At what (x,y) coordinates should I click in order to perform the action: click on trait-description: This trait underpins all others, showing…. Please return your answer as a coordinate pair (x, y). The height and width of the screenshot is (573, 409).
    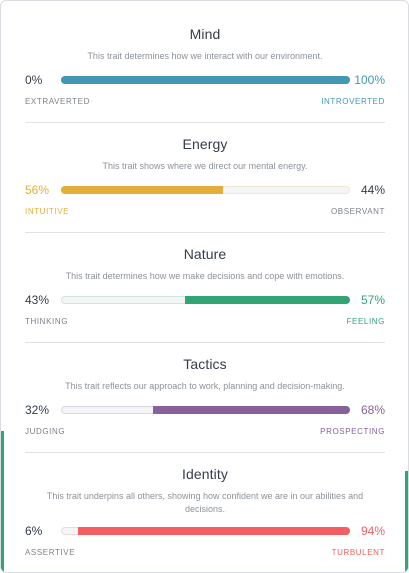
    Looking at the image, I should click on (205, 502).